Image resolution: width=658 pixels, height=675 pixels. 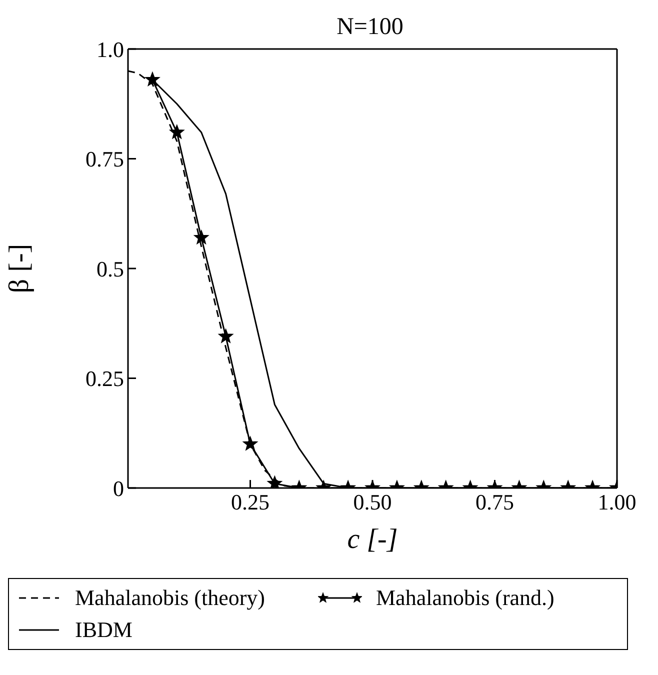 I want to click on y-tick-label: 1.0, so click(x=110, y=49).